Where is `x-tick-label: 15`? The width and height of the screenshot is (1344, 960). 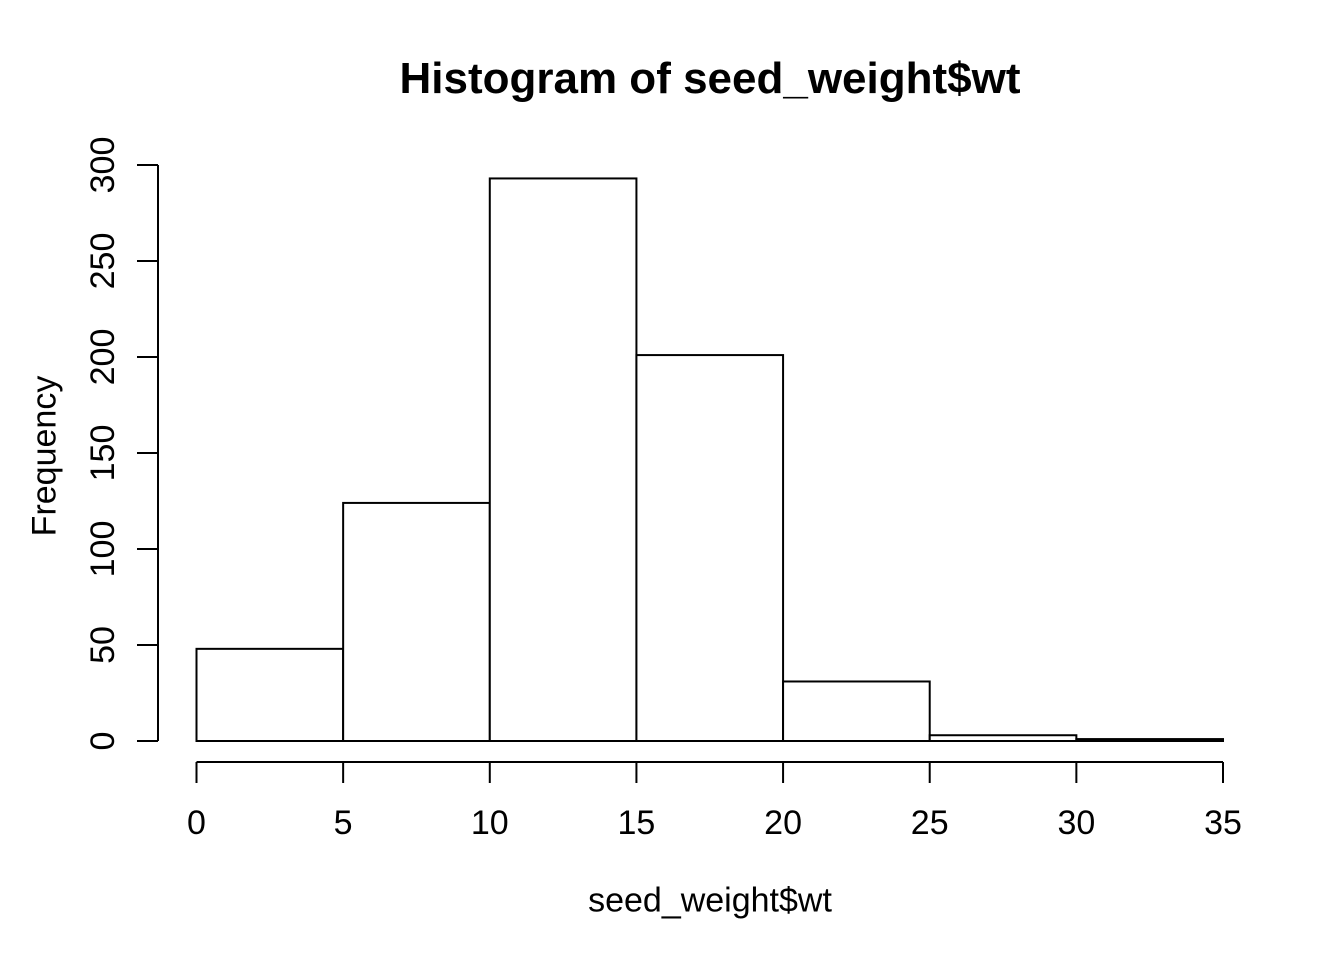
x-tick-label: 15 is located at coordinates (637, 823).